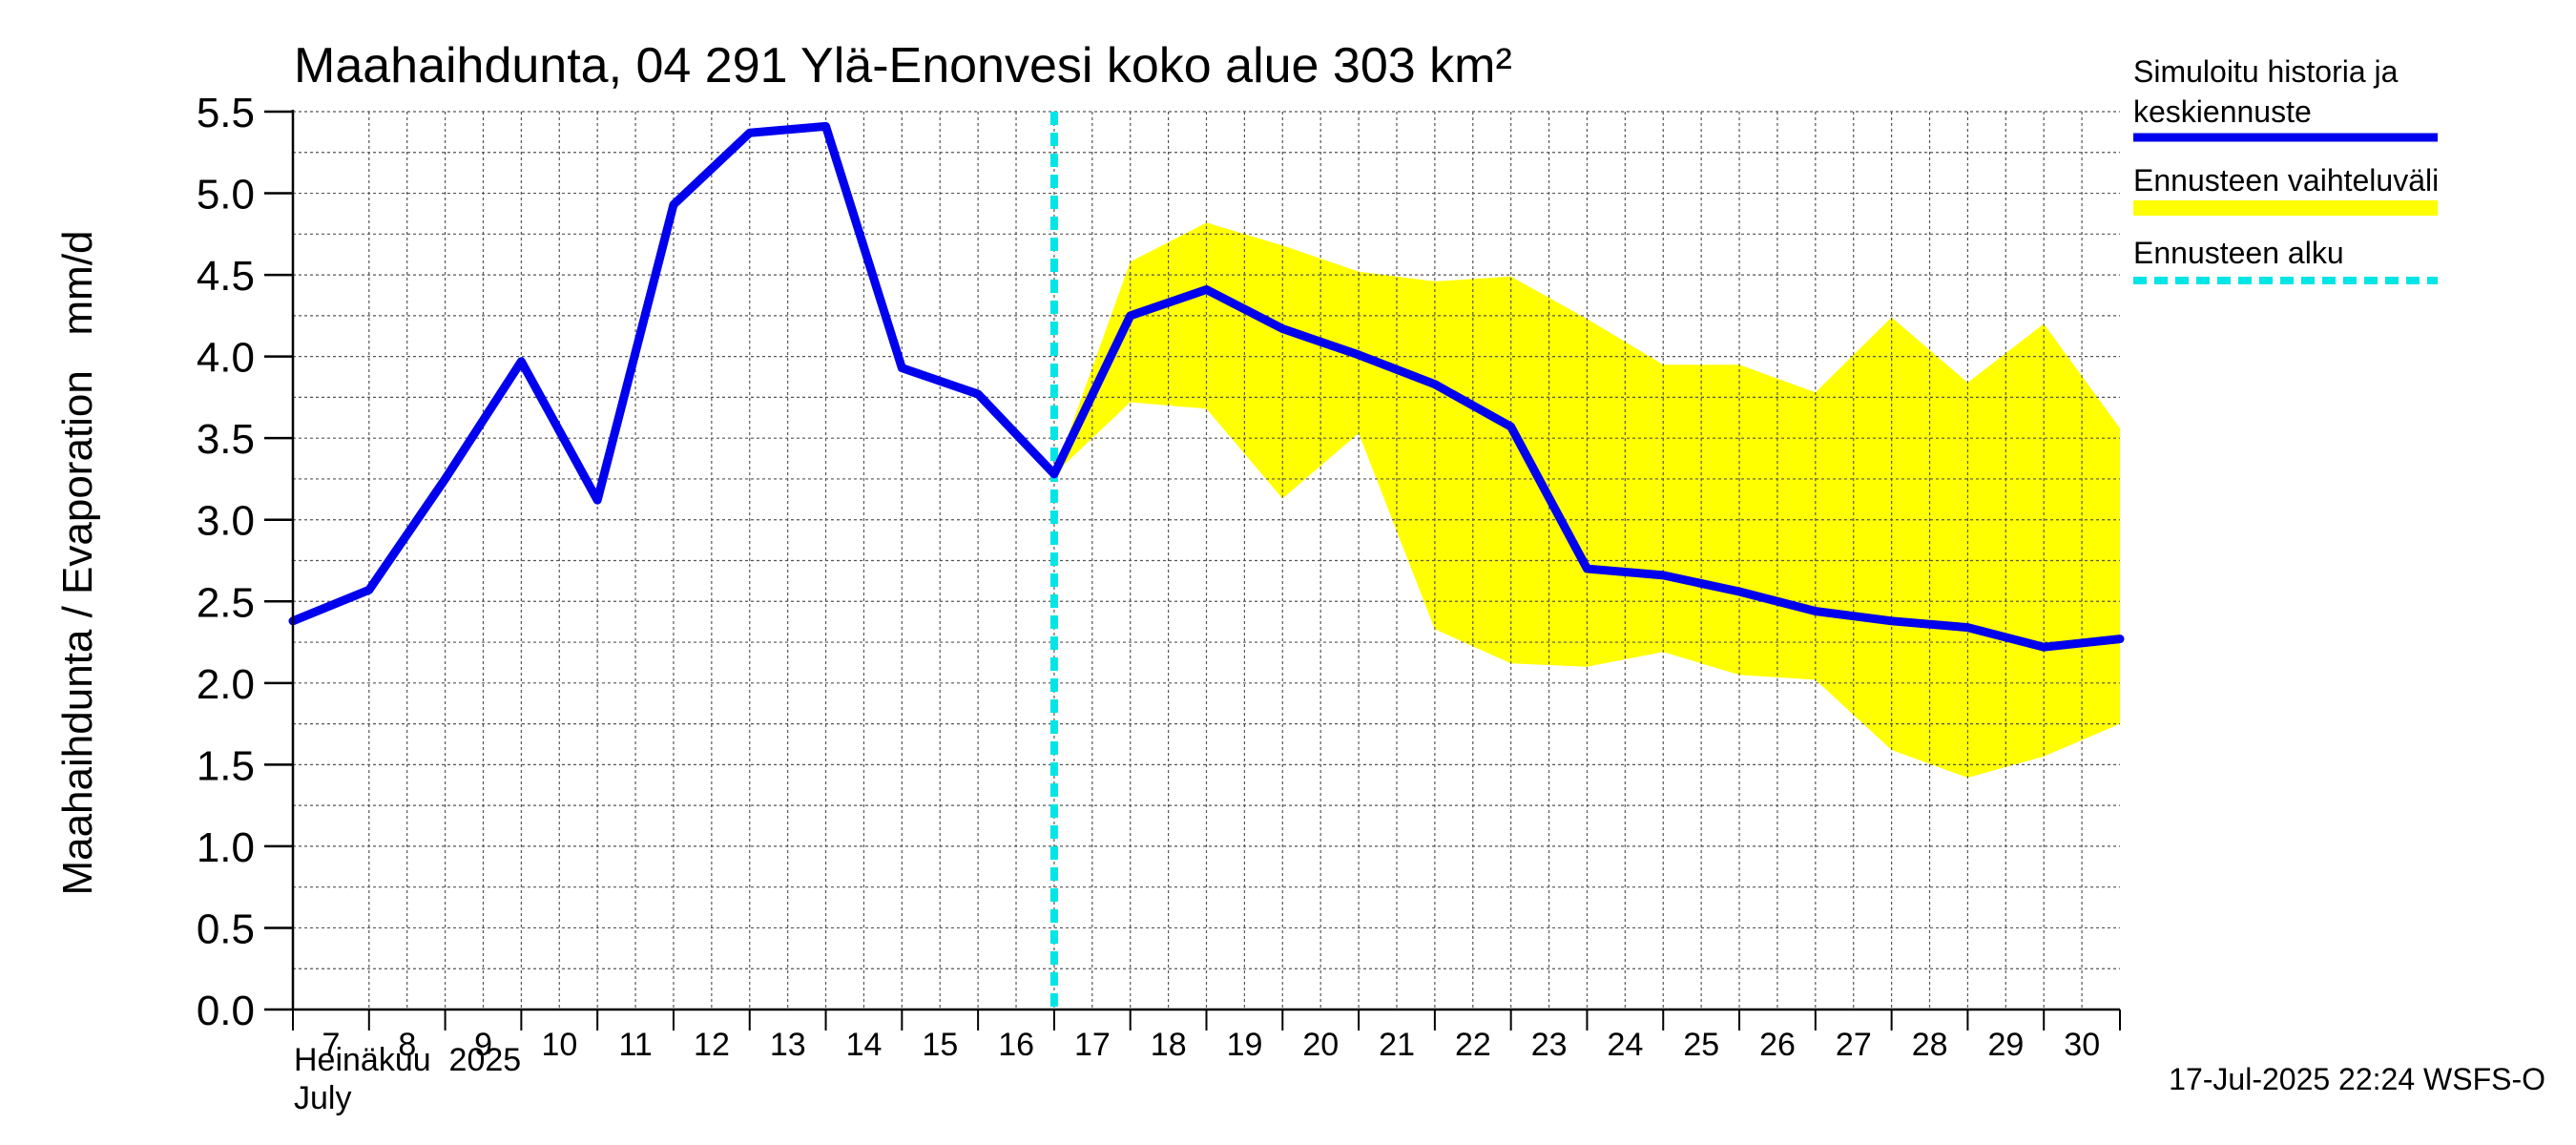  I want to click on x-tick-label: 15, so click(940, 1045).